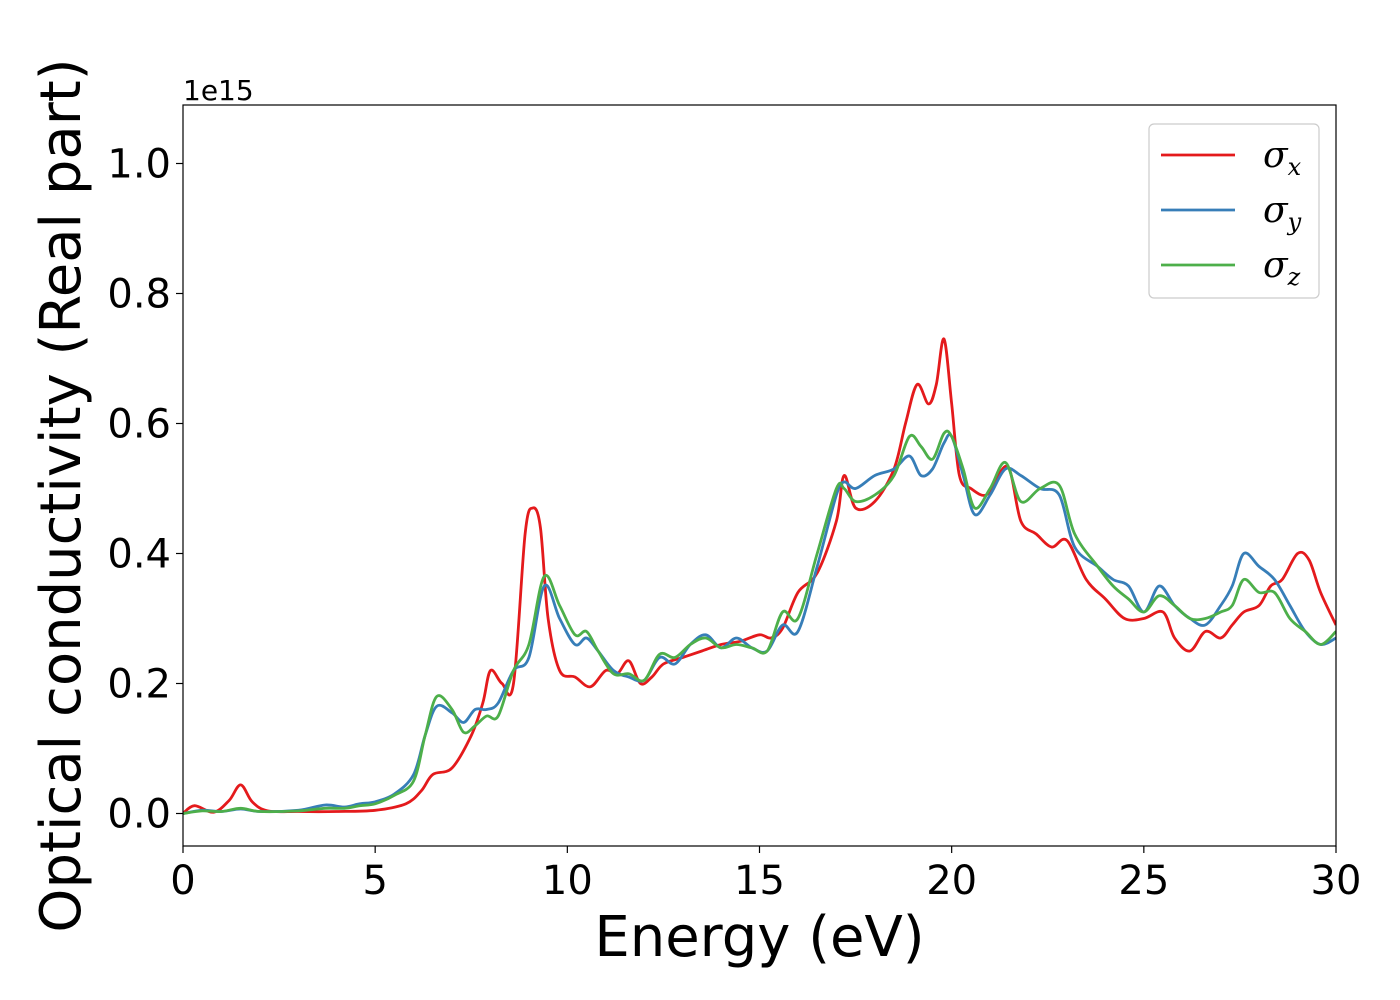 The height and width of the screenshot is (1000, 1400). Describe the element at coordinates (139, 815) in the screenshot. I see `y-tick-label: 0.0` at that location.